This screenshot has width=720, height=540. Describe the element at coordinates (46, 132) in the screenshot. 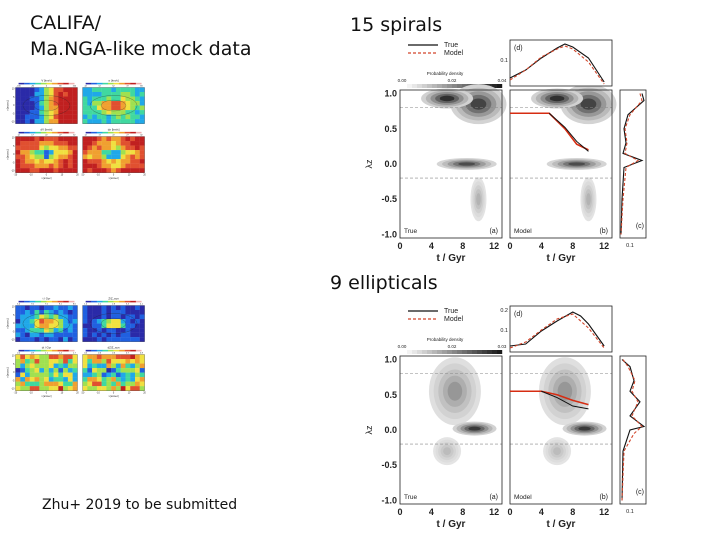

I see `kinematic-map-panel-3-colorbar` at that location.